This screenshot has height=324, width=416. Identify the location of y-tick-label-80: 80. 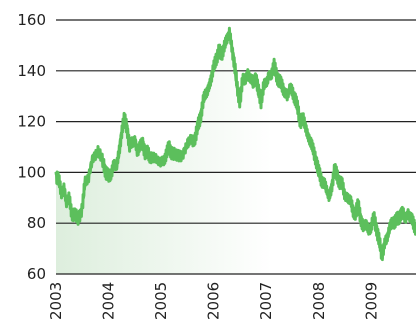
(36, 223).